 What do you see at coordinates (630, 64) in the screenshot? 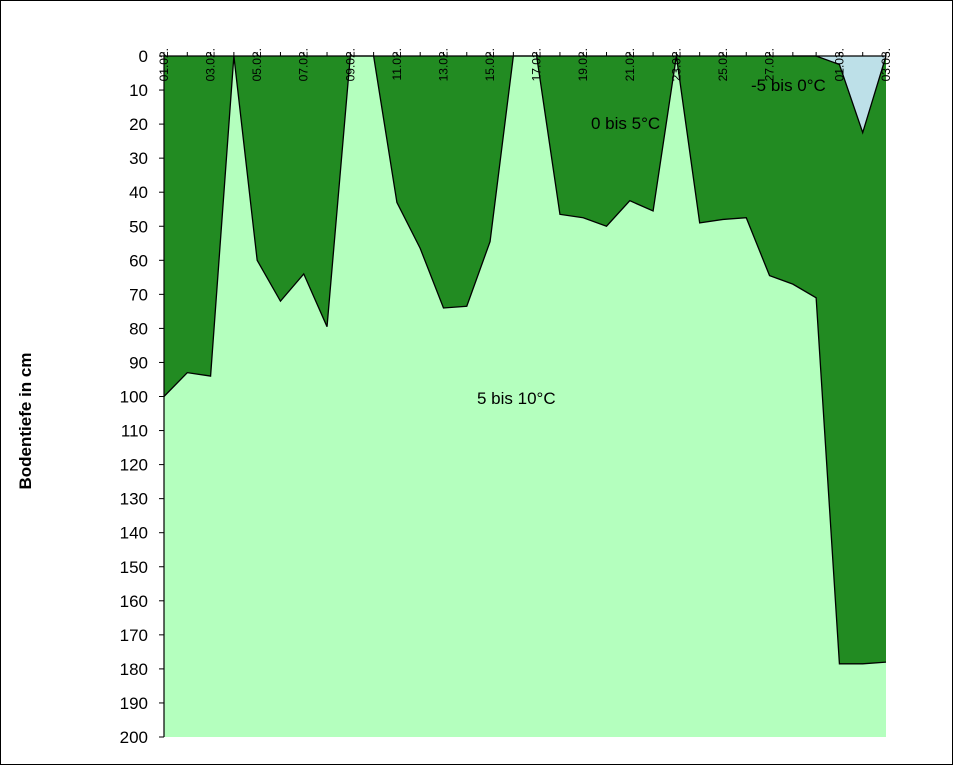
I see `x-tick-label: 21.02.` at bounding box center [630, 64].